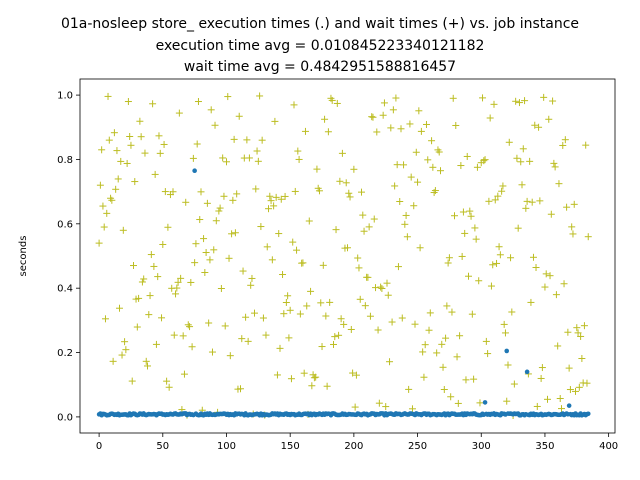  Describe the element at coordinates (65, 160) in the screenshot. I see `y-tick-label: 0.8` at that location.